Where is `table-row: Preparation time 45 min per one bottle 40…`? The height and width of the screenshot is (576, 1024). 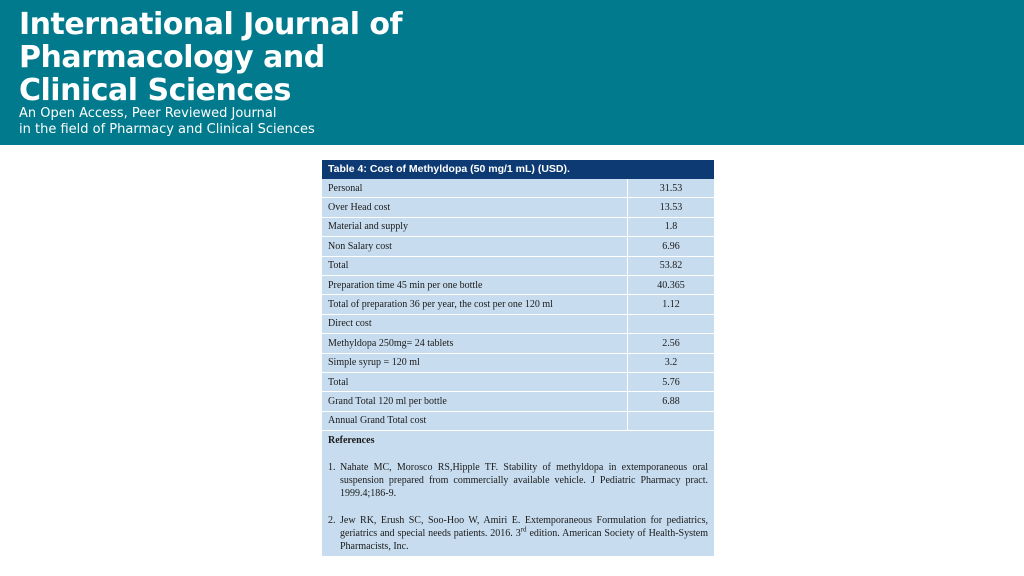 table-row: Preparation time 45 min per one bottle 40… is located at coordinates (518, 285).